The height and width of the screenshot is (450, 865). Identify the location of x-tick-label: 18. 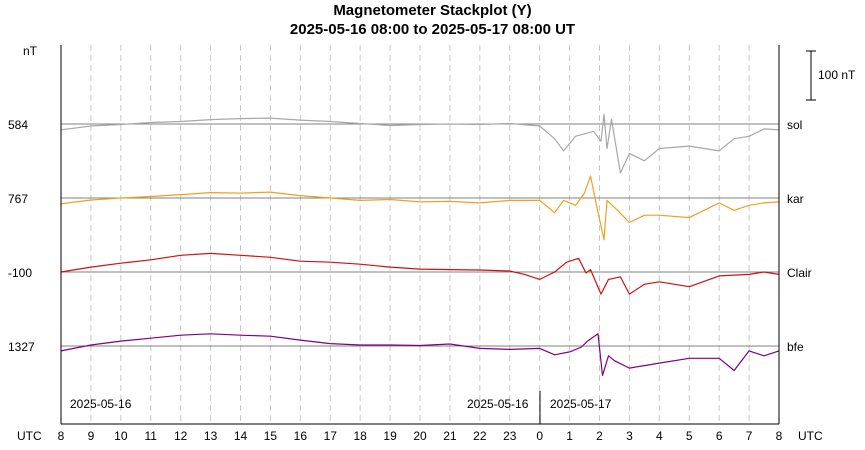
(360, 436).